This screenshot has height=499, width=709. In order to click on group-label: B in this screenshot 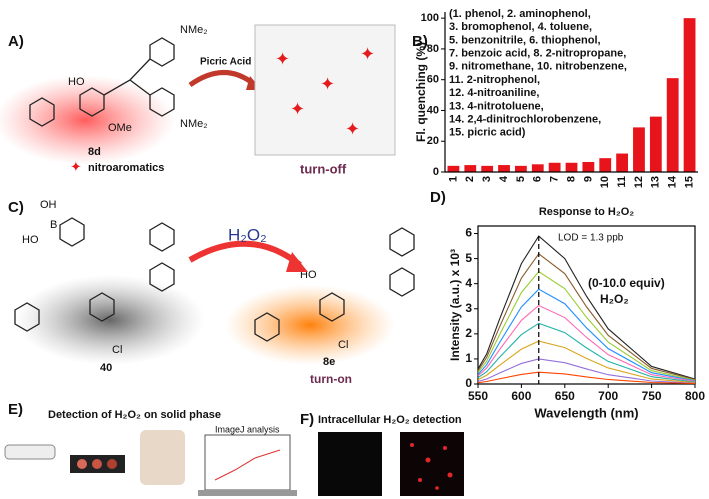, I will do `click(53, 225)`.